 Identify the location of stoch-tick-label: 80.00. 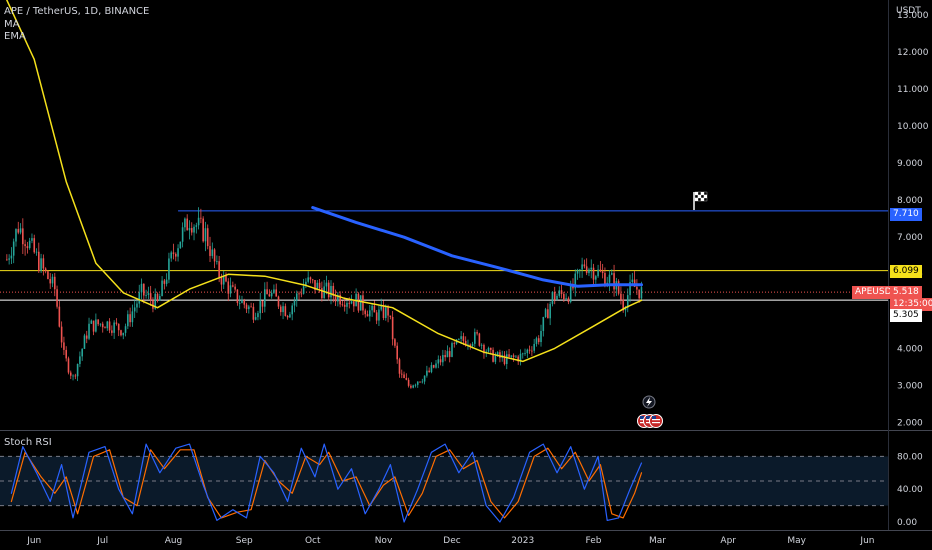
(910, 457).